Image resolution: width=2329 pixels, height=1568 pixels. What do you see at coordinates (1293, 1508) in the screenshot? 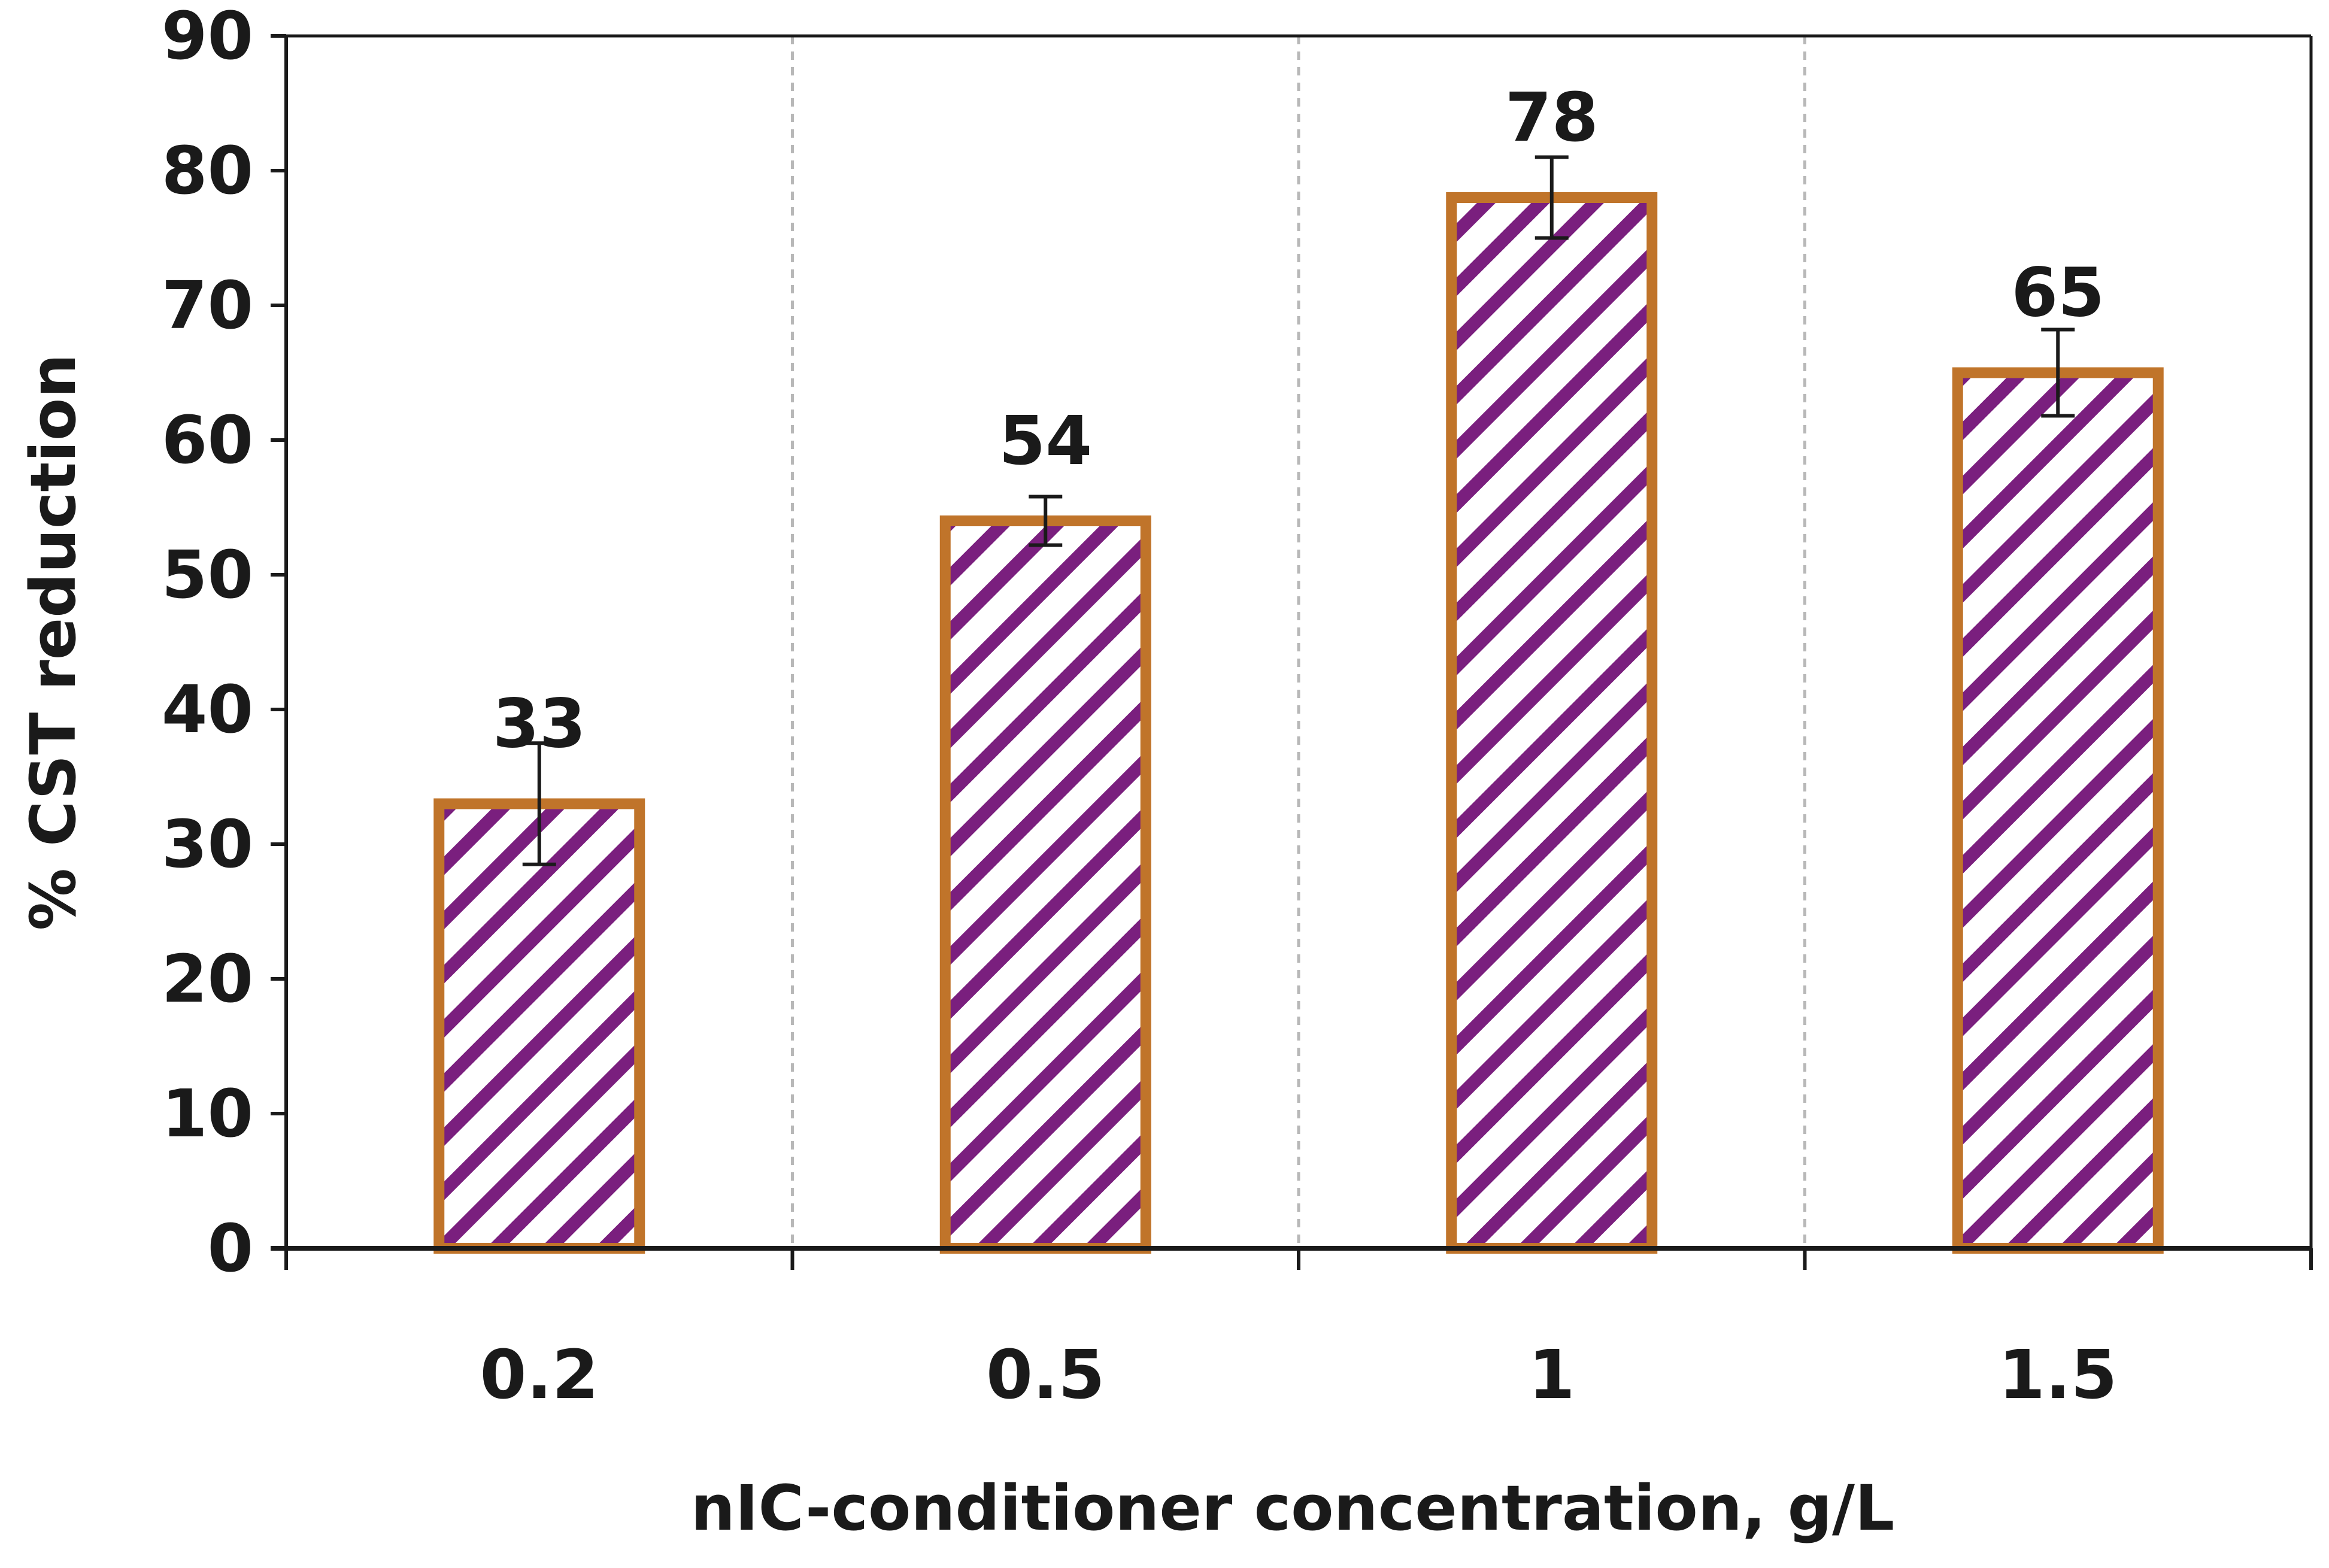
I see `x-axis-title: nIC-conditioner concentration, g/L` at bounding box center [1293, 1508].